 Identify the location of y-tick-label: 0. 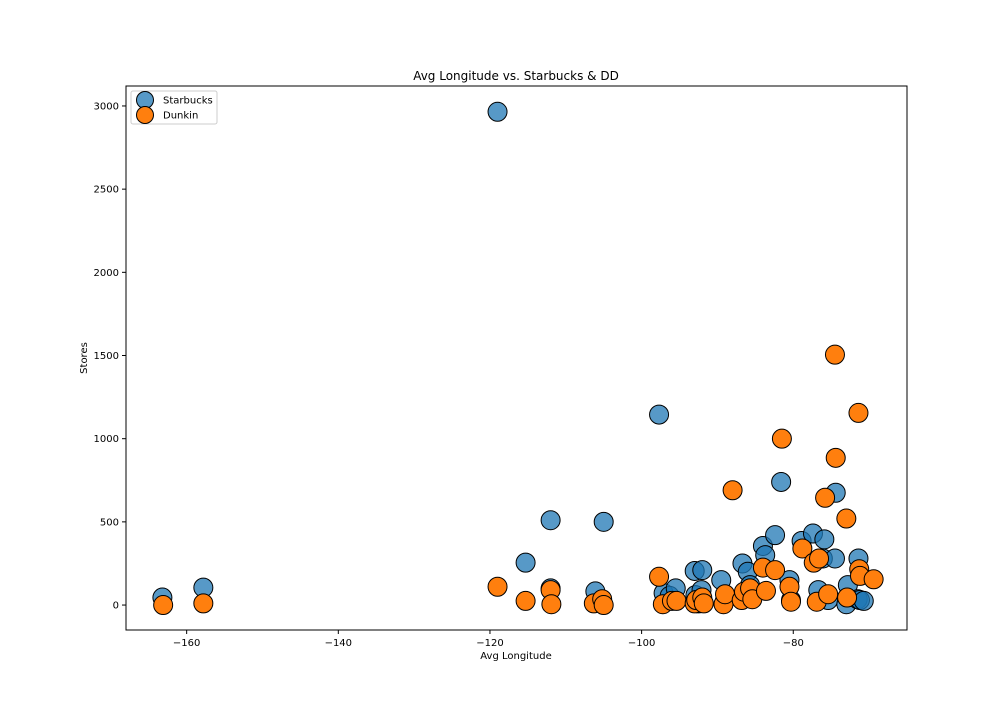
(116, 606).